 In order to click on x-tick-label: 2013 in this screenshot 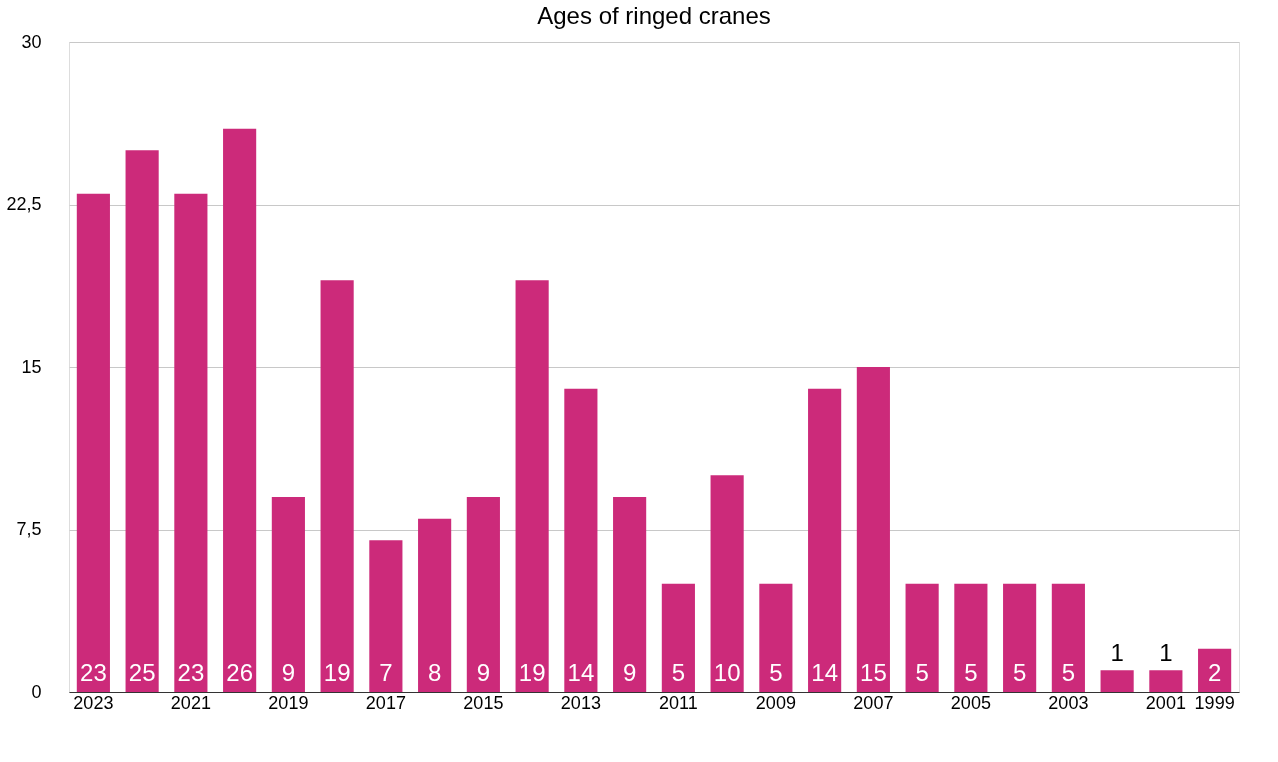, I will do `click(580, 702)`.